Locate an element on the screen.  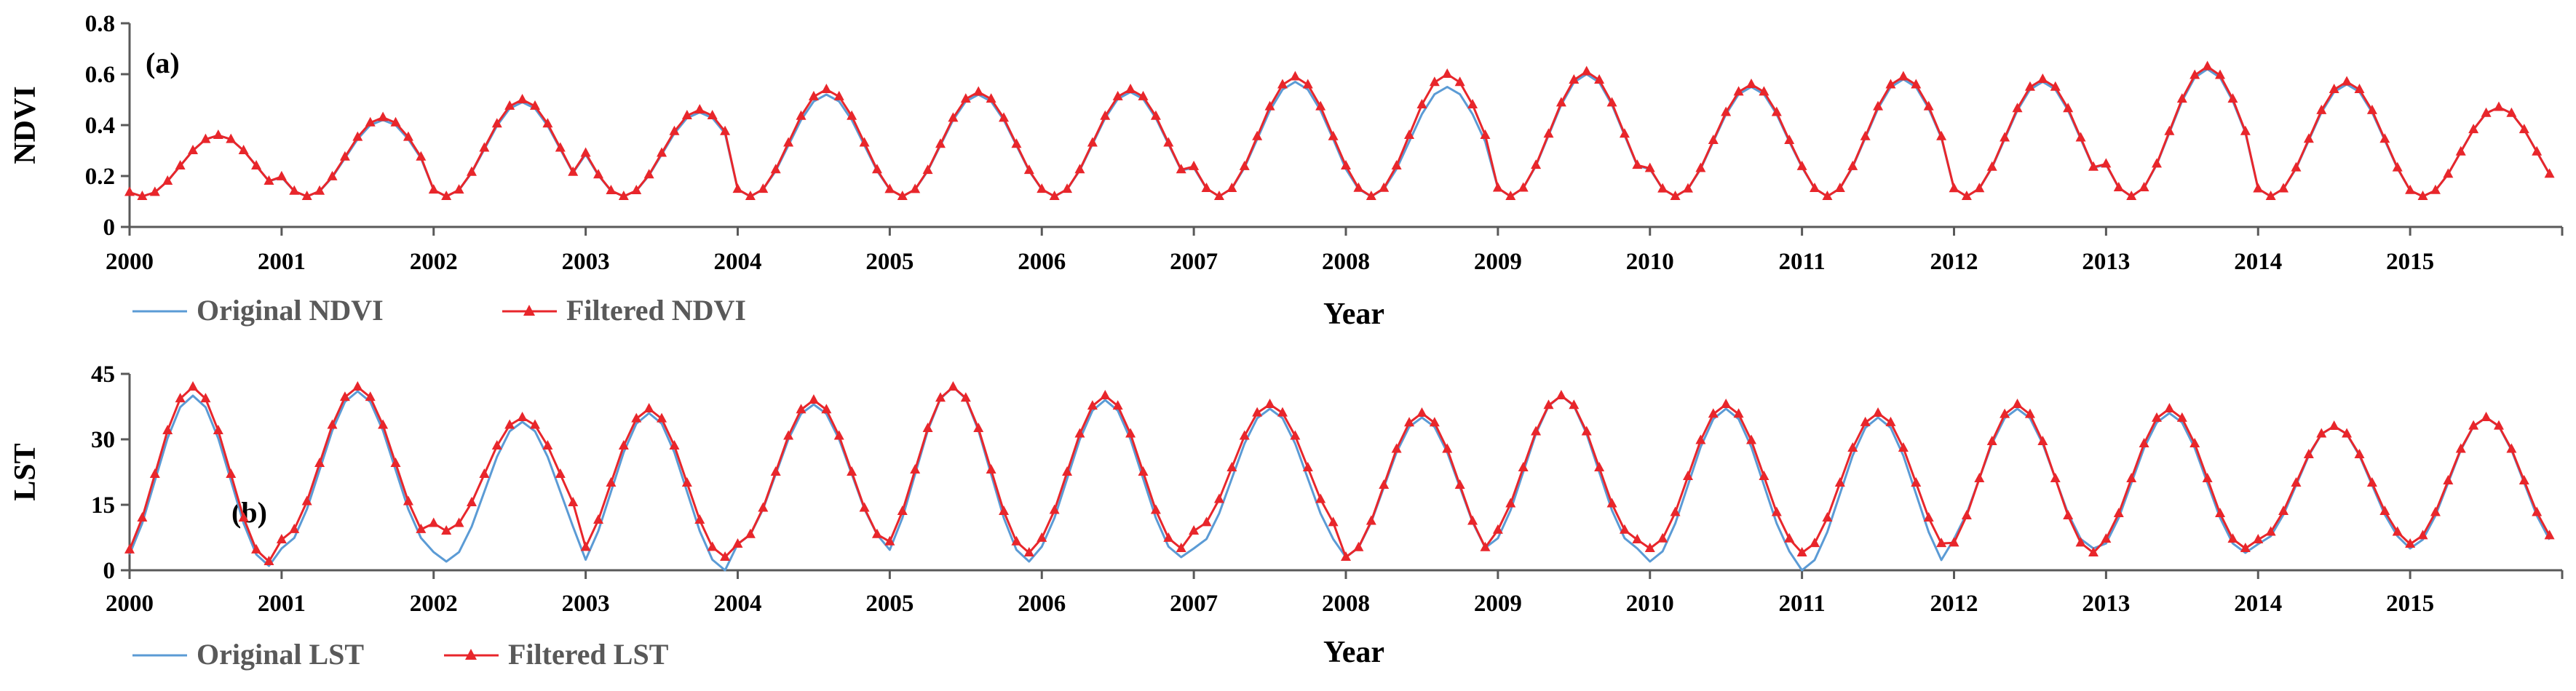
x-tick-label: 2012 is located at coordinates (1954, 604).